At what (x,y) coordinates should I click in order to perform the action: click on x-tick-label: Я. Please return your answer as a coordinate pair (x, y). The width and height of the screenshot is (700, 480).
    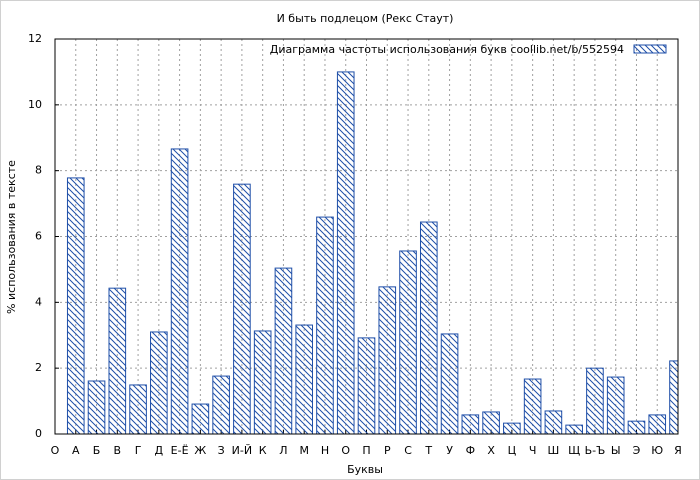
    Looking at the image, I should click on (678, 450).